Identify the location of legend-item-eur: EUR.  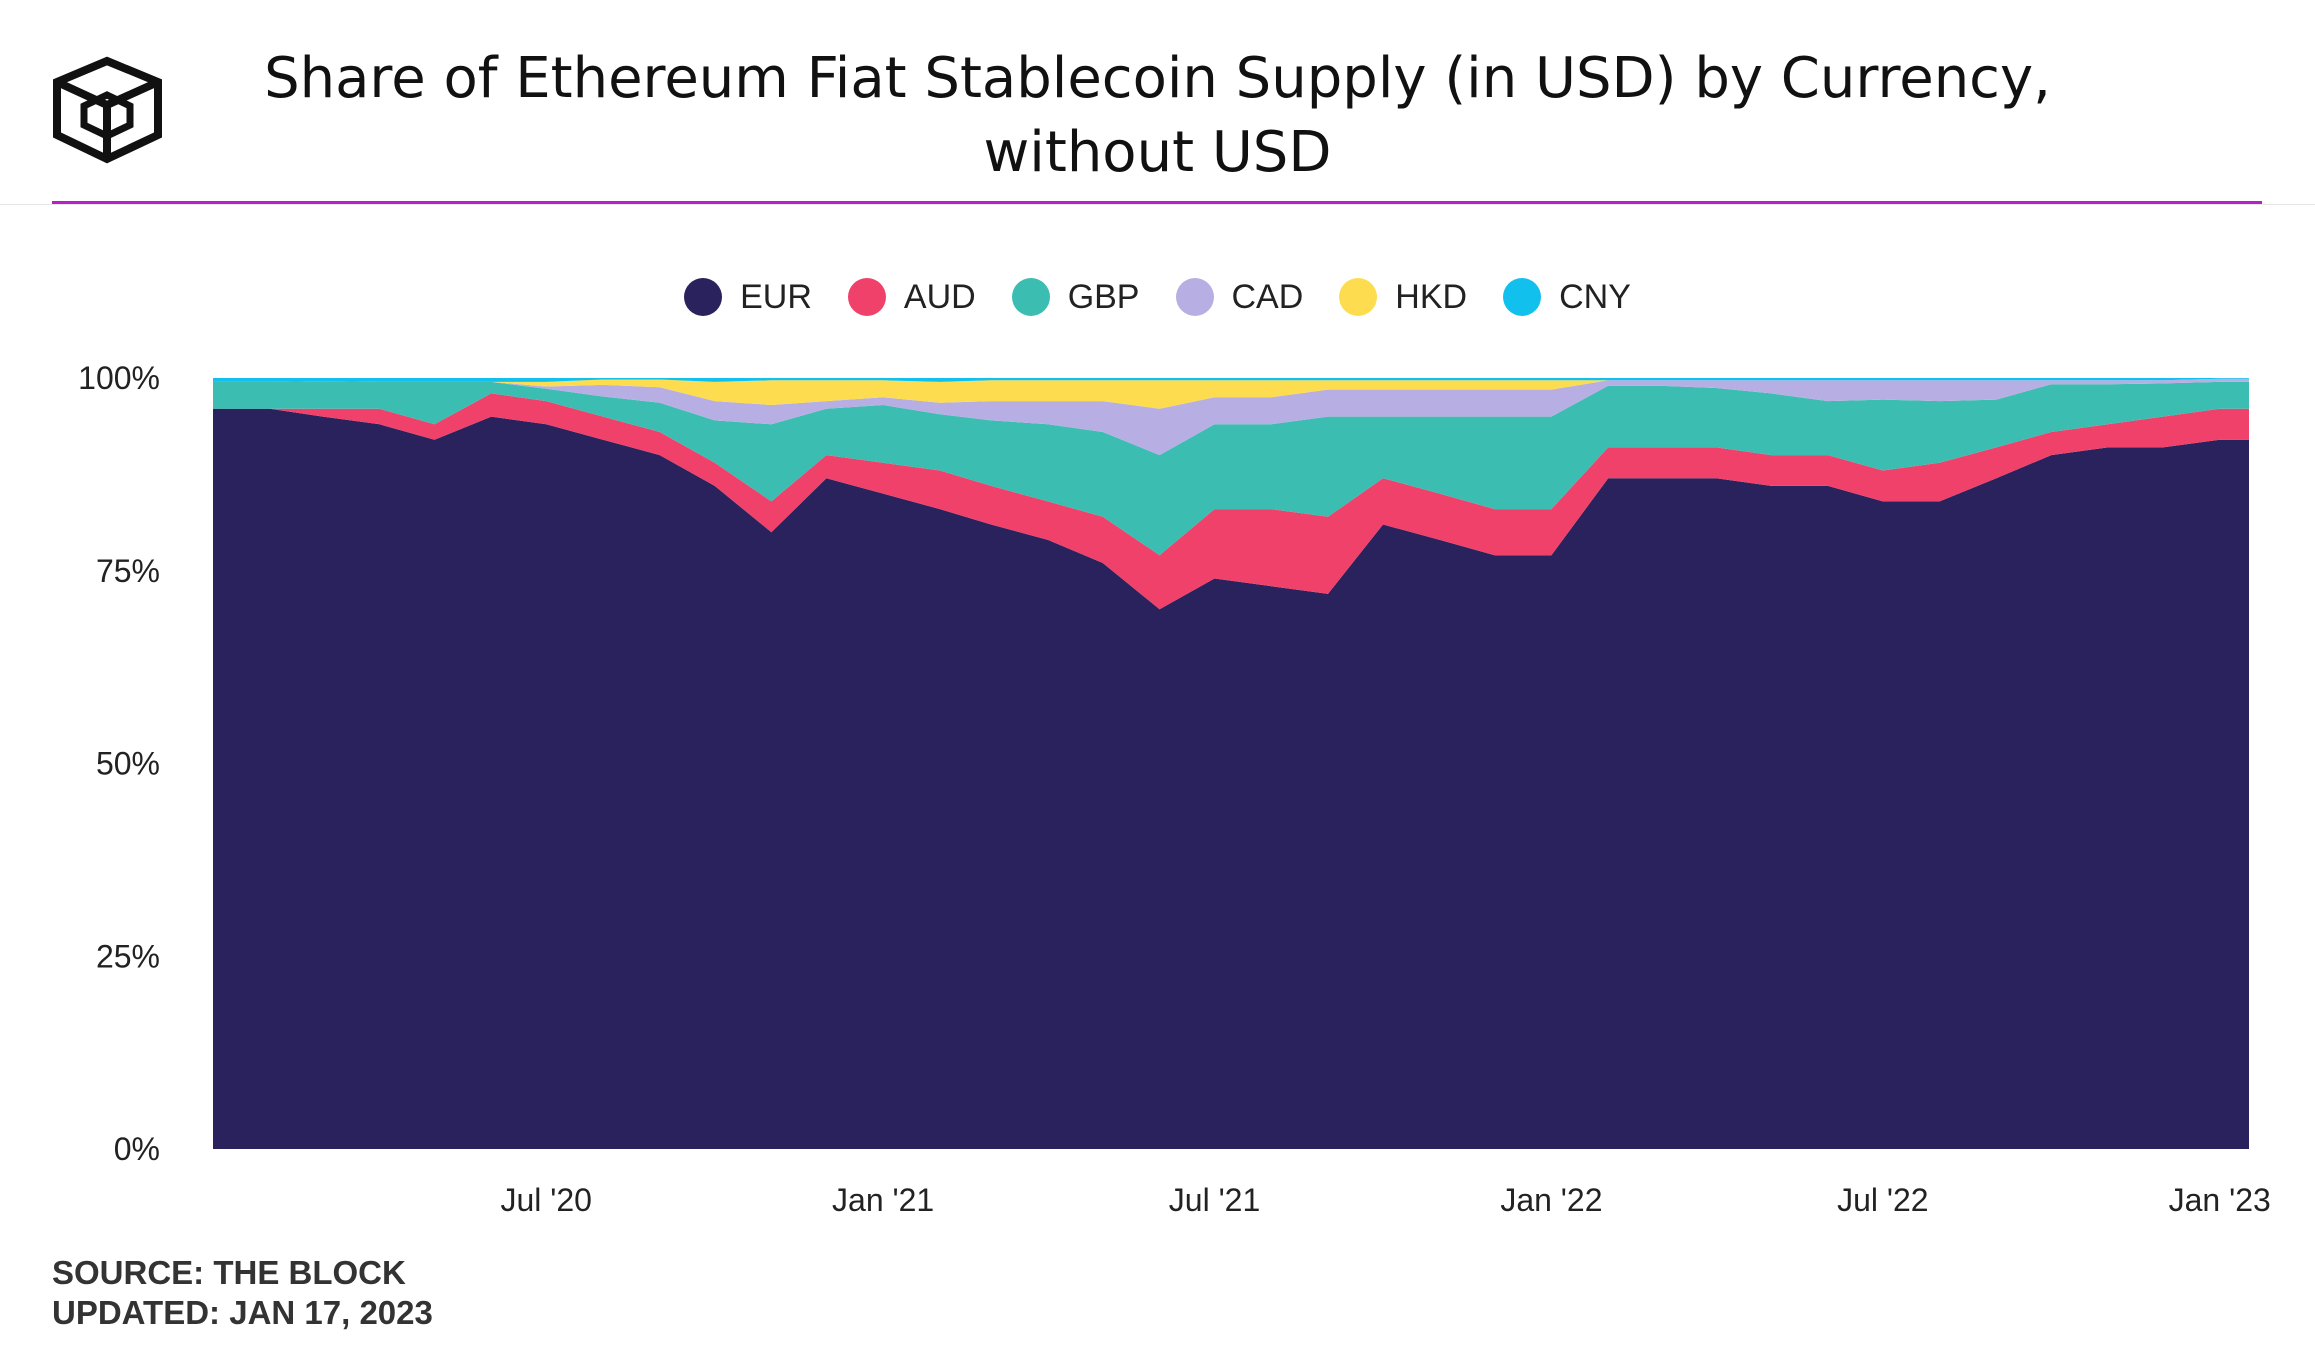
(748, 297).